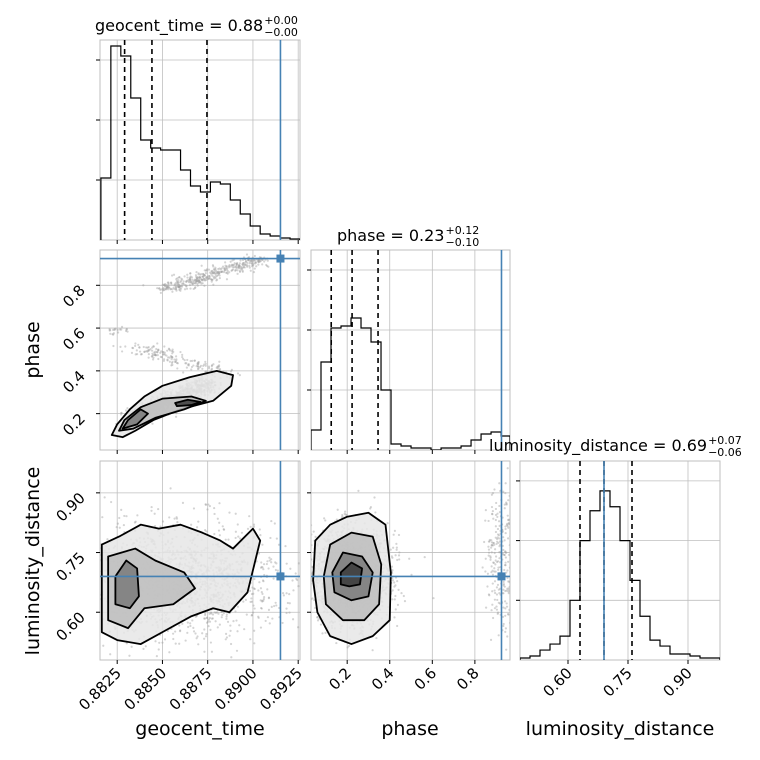 Image resolution: width=760 pixels, height=760 pixels. Describe the element at coordinates (192, 573) in the screenshot. I see `scatter-group` at that location.